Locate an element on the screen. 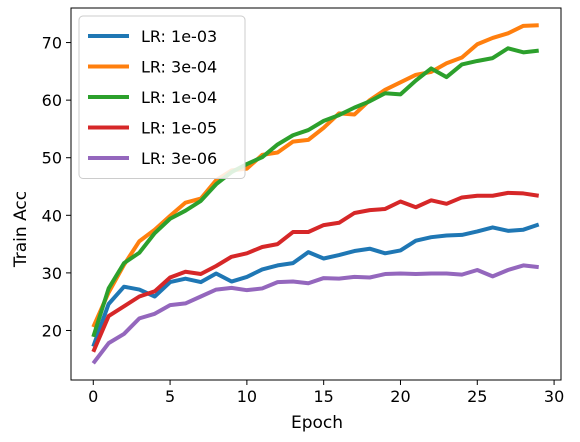 The image size is (580, 442). y-tick-label: 20 is located at coordinates (52, 330).